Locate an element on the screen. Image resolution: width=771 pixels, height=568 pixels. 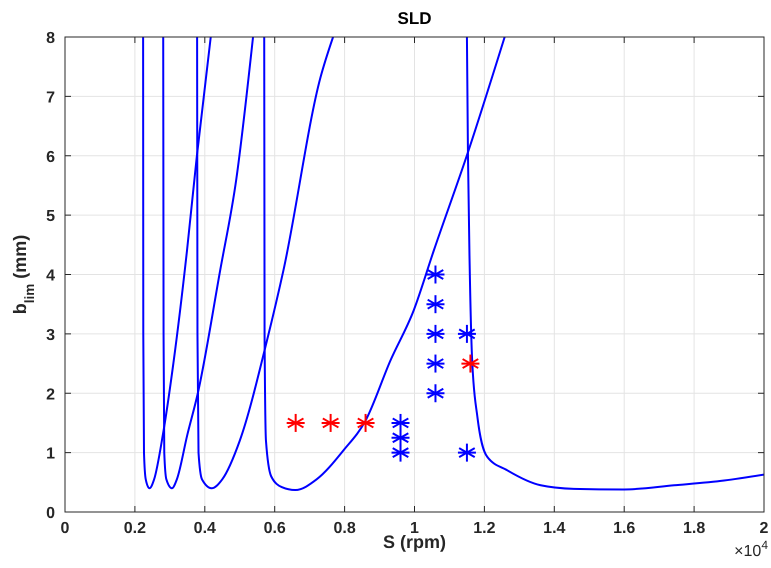
y-tick-label: 4 is located at coordinates (51, 276).